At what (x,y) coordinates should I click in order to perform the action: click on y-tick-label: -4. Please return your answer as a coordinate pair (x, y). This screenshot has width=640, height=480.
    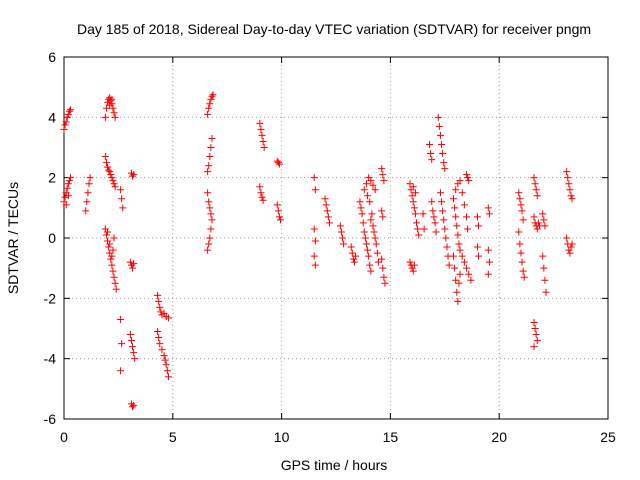
    Looking at the image, I should click on (50, 359).